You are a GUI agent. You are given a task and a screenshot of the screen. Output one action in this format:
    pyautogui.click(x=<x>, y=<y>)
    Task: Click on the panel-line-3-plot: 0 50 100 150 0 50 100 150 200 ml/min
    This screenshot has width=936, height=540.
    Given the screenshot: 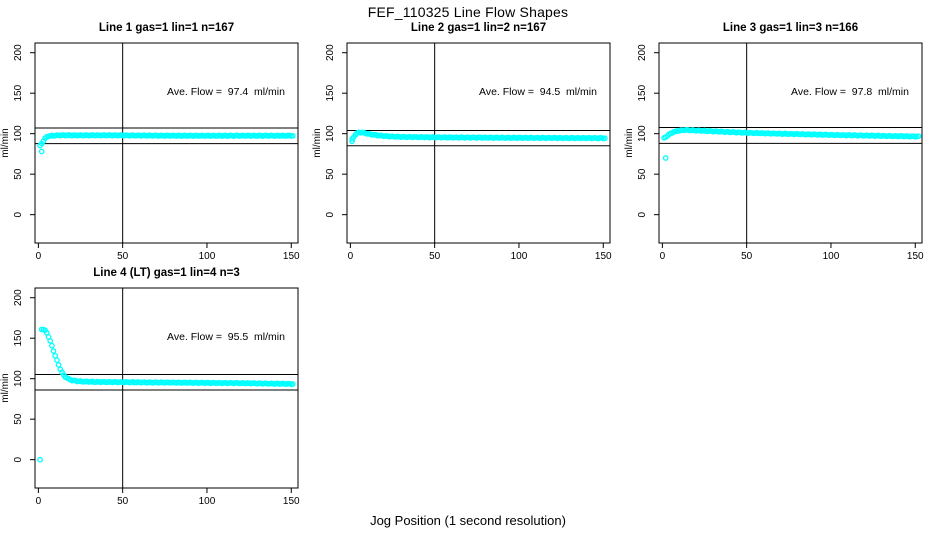 What is the action you would take?
    pyautogui.click(x=774, y=152)
    